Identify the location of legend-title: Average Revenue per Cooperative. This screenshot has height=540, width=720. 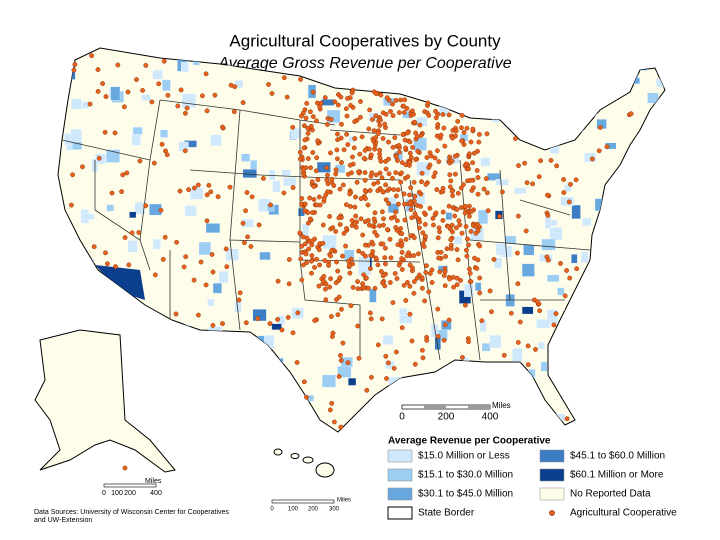
(469, 441).